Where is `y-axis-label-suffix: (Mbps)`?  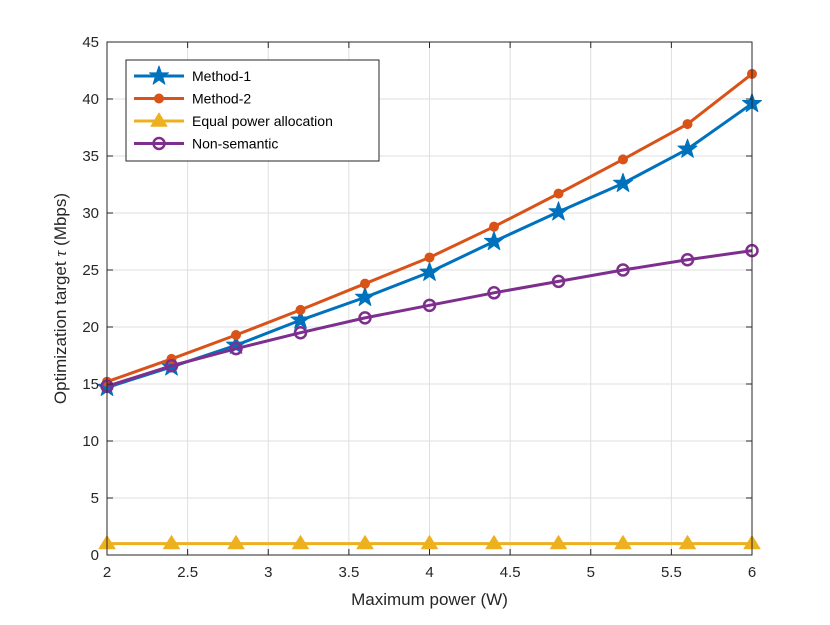 y-axis-label-suffix: (Mbps) is located at coordinates (60, 222).